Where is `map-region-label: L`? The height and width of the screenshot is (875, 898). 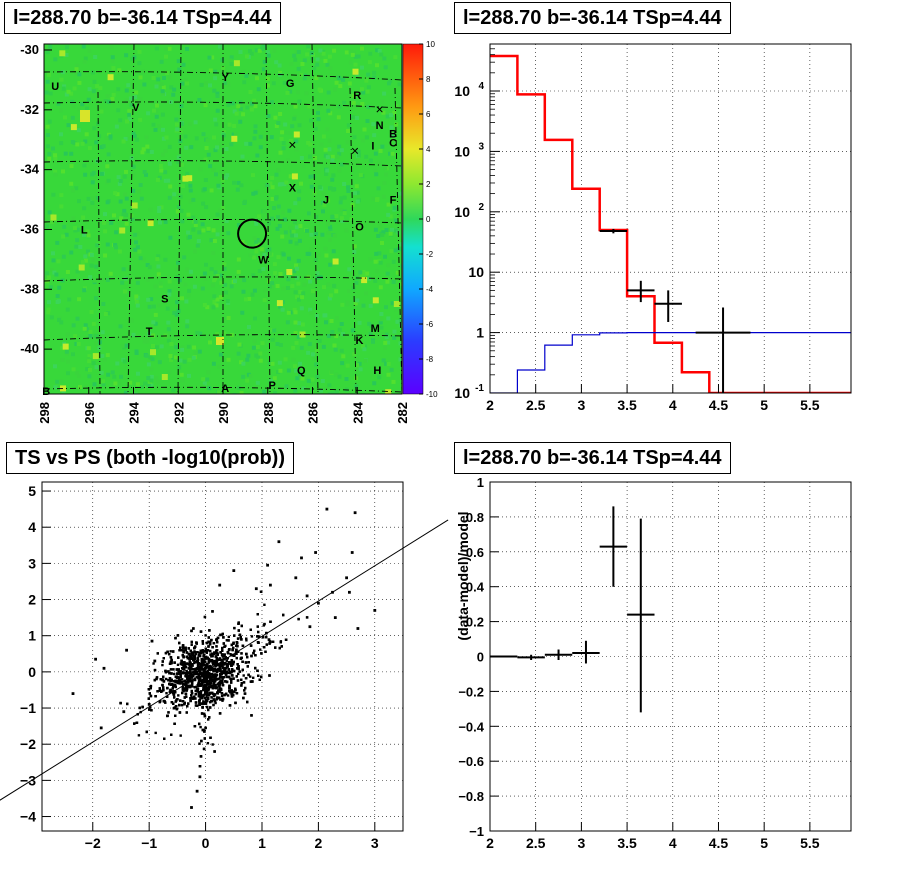
map-region-label: L is located at coordinates (84, 230).